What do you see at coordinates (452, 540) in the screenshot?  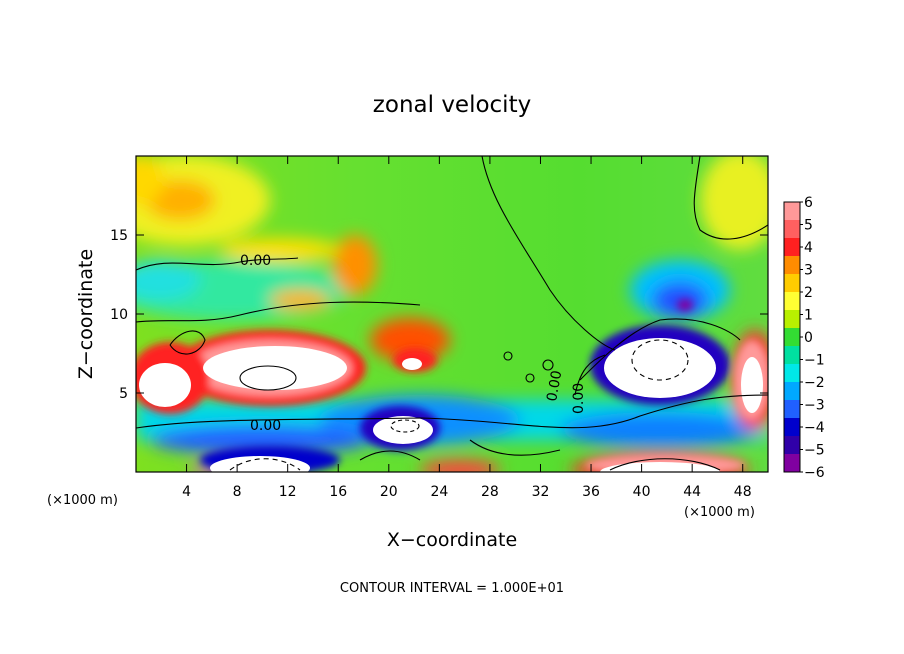 I see `x-axis-title: X−coordinate` at bounding box center [452, 540].